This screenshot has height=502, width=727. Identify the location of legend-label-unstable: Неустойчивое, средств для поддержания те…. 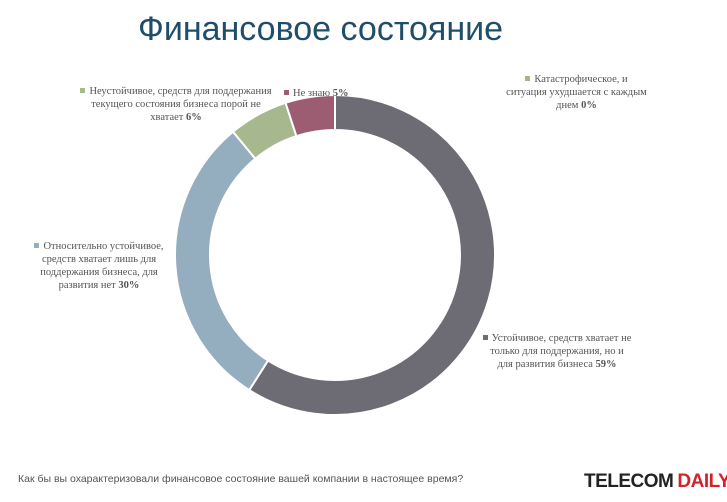
(176, 104).